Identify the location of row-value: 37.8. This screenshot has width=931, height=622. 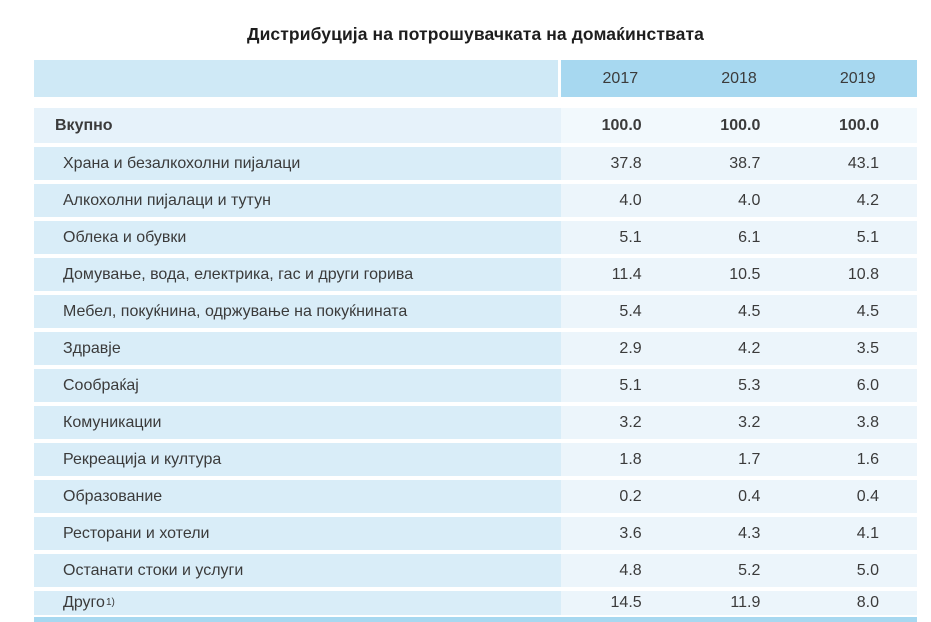
(626, 163).